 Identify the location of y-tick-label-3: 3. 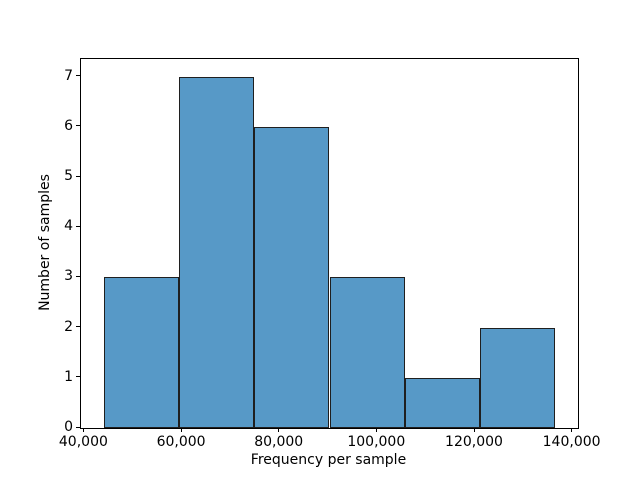
(68, 276).